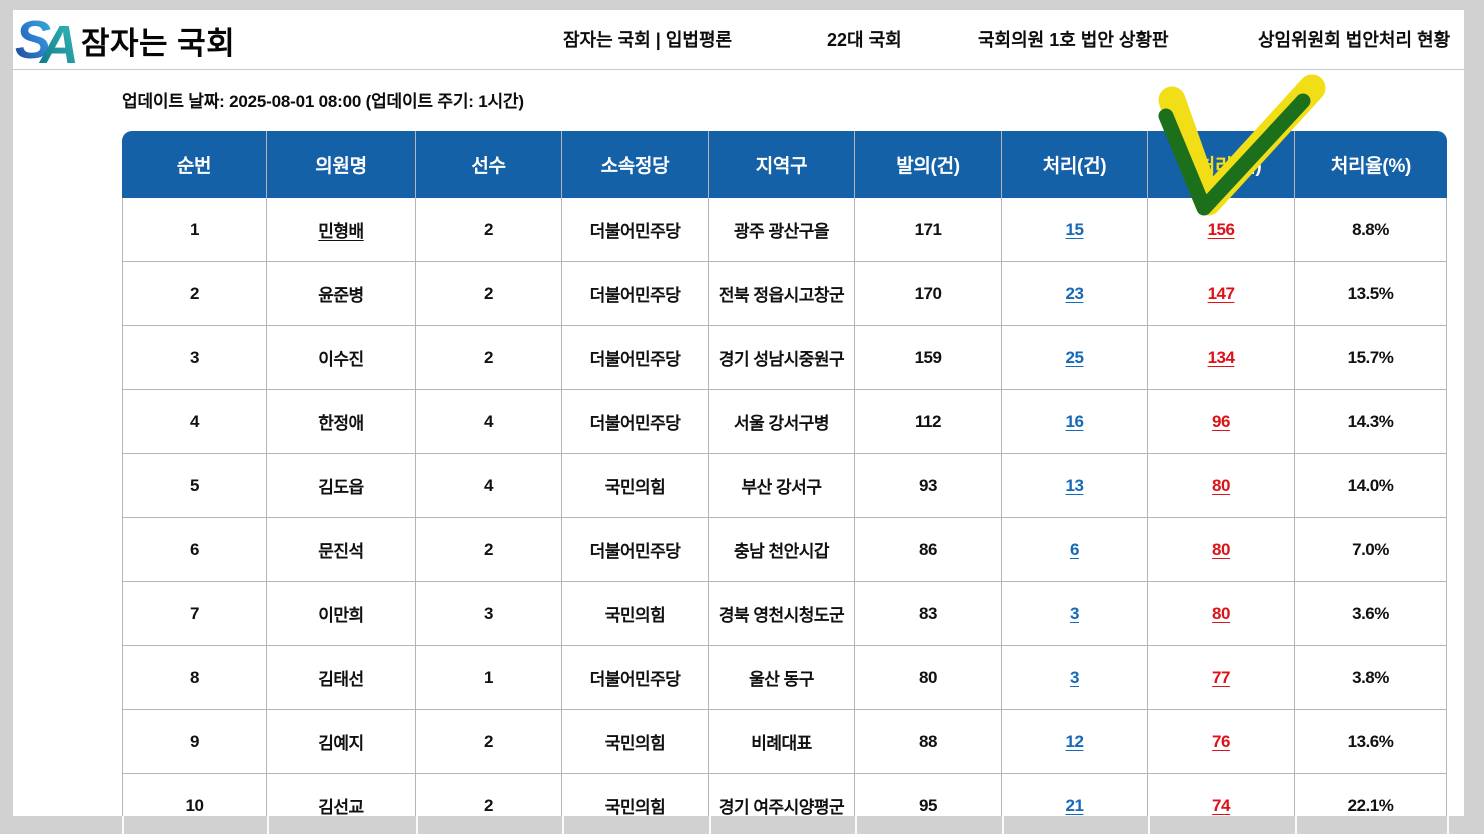  What do you see at coordinates (194, 230) in the screenshot?
I see `cell-rank: 1` at bounding box center [194, 230].